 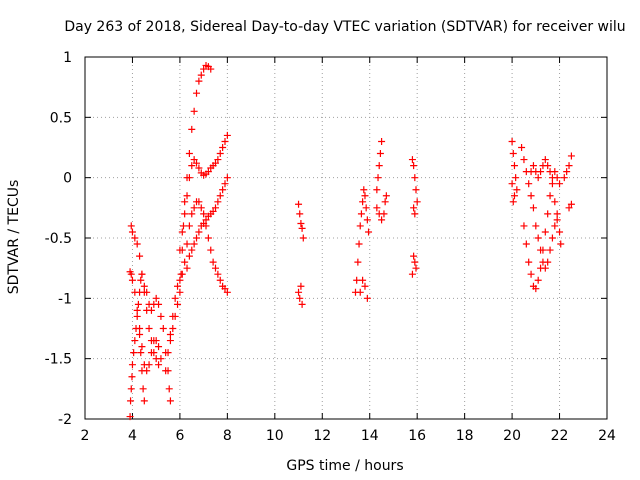 I want to click on x-tick-label: 10, so click(x=275, y=436).